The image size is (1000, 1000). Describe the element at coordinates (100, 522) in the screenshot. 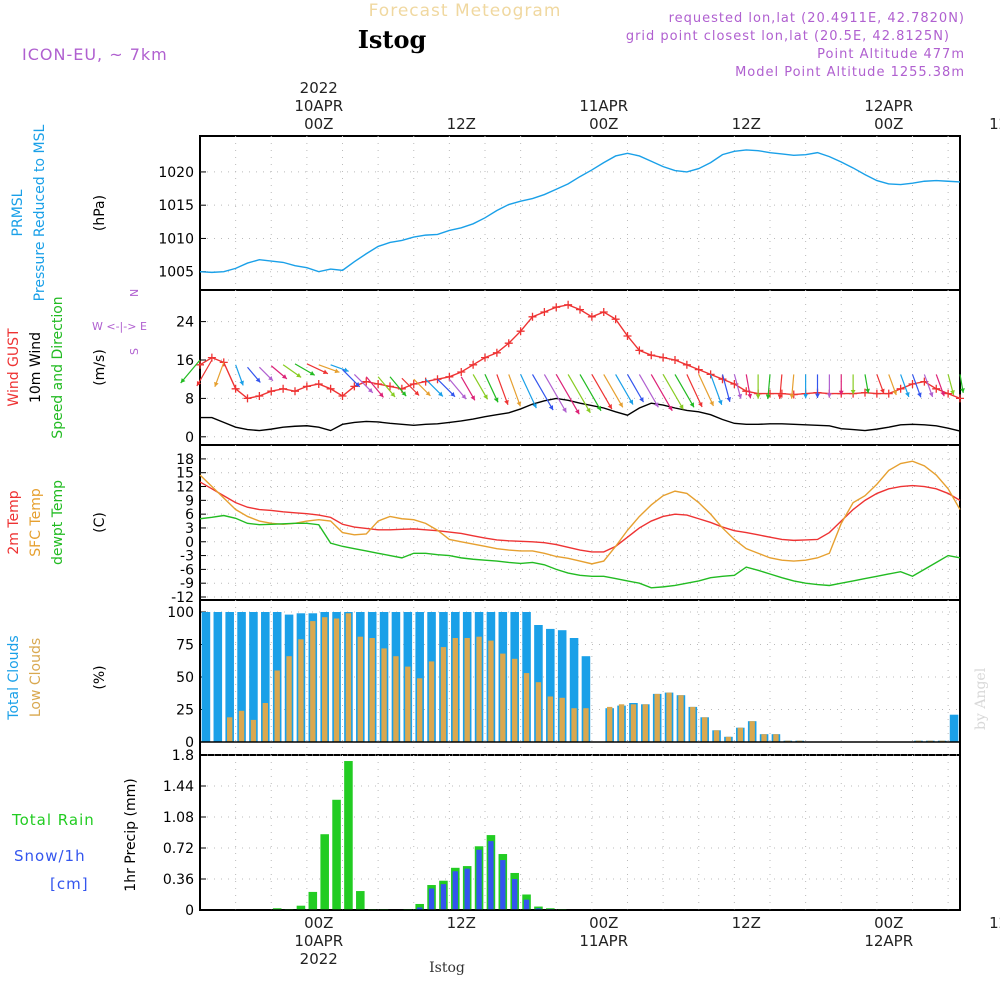

I see `units-label: (C)` at that location.